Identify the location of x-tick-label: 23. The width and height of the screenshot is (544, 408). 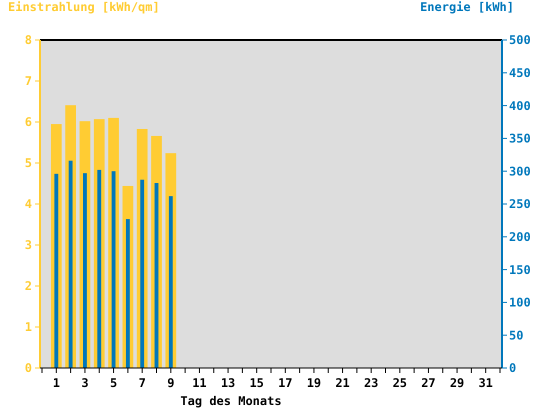
(371, 383).